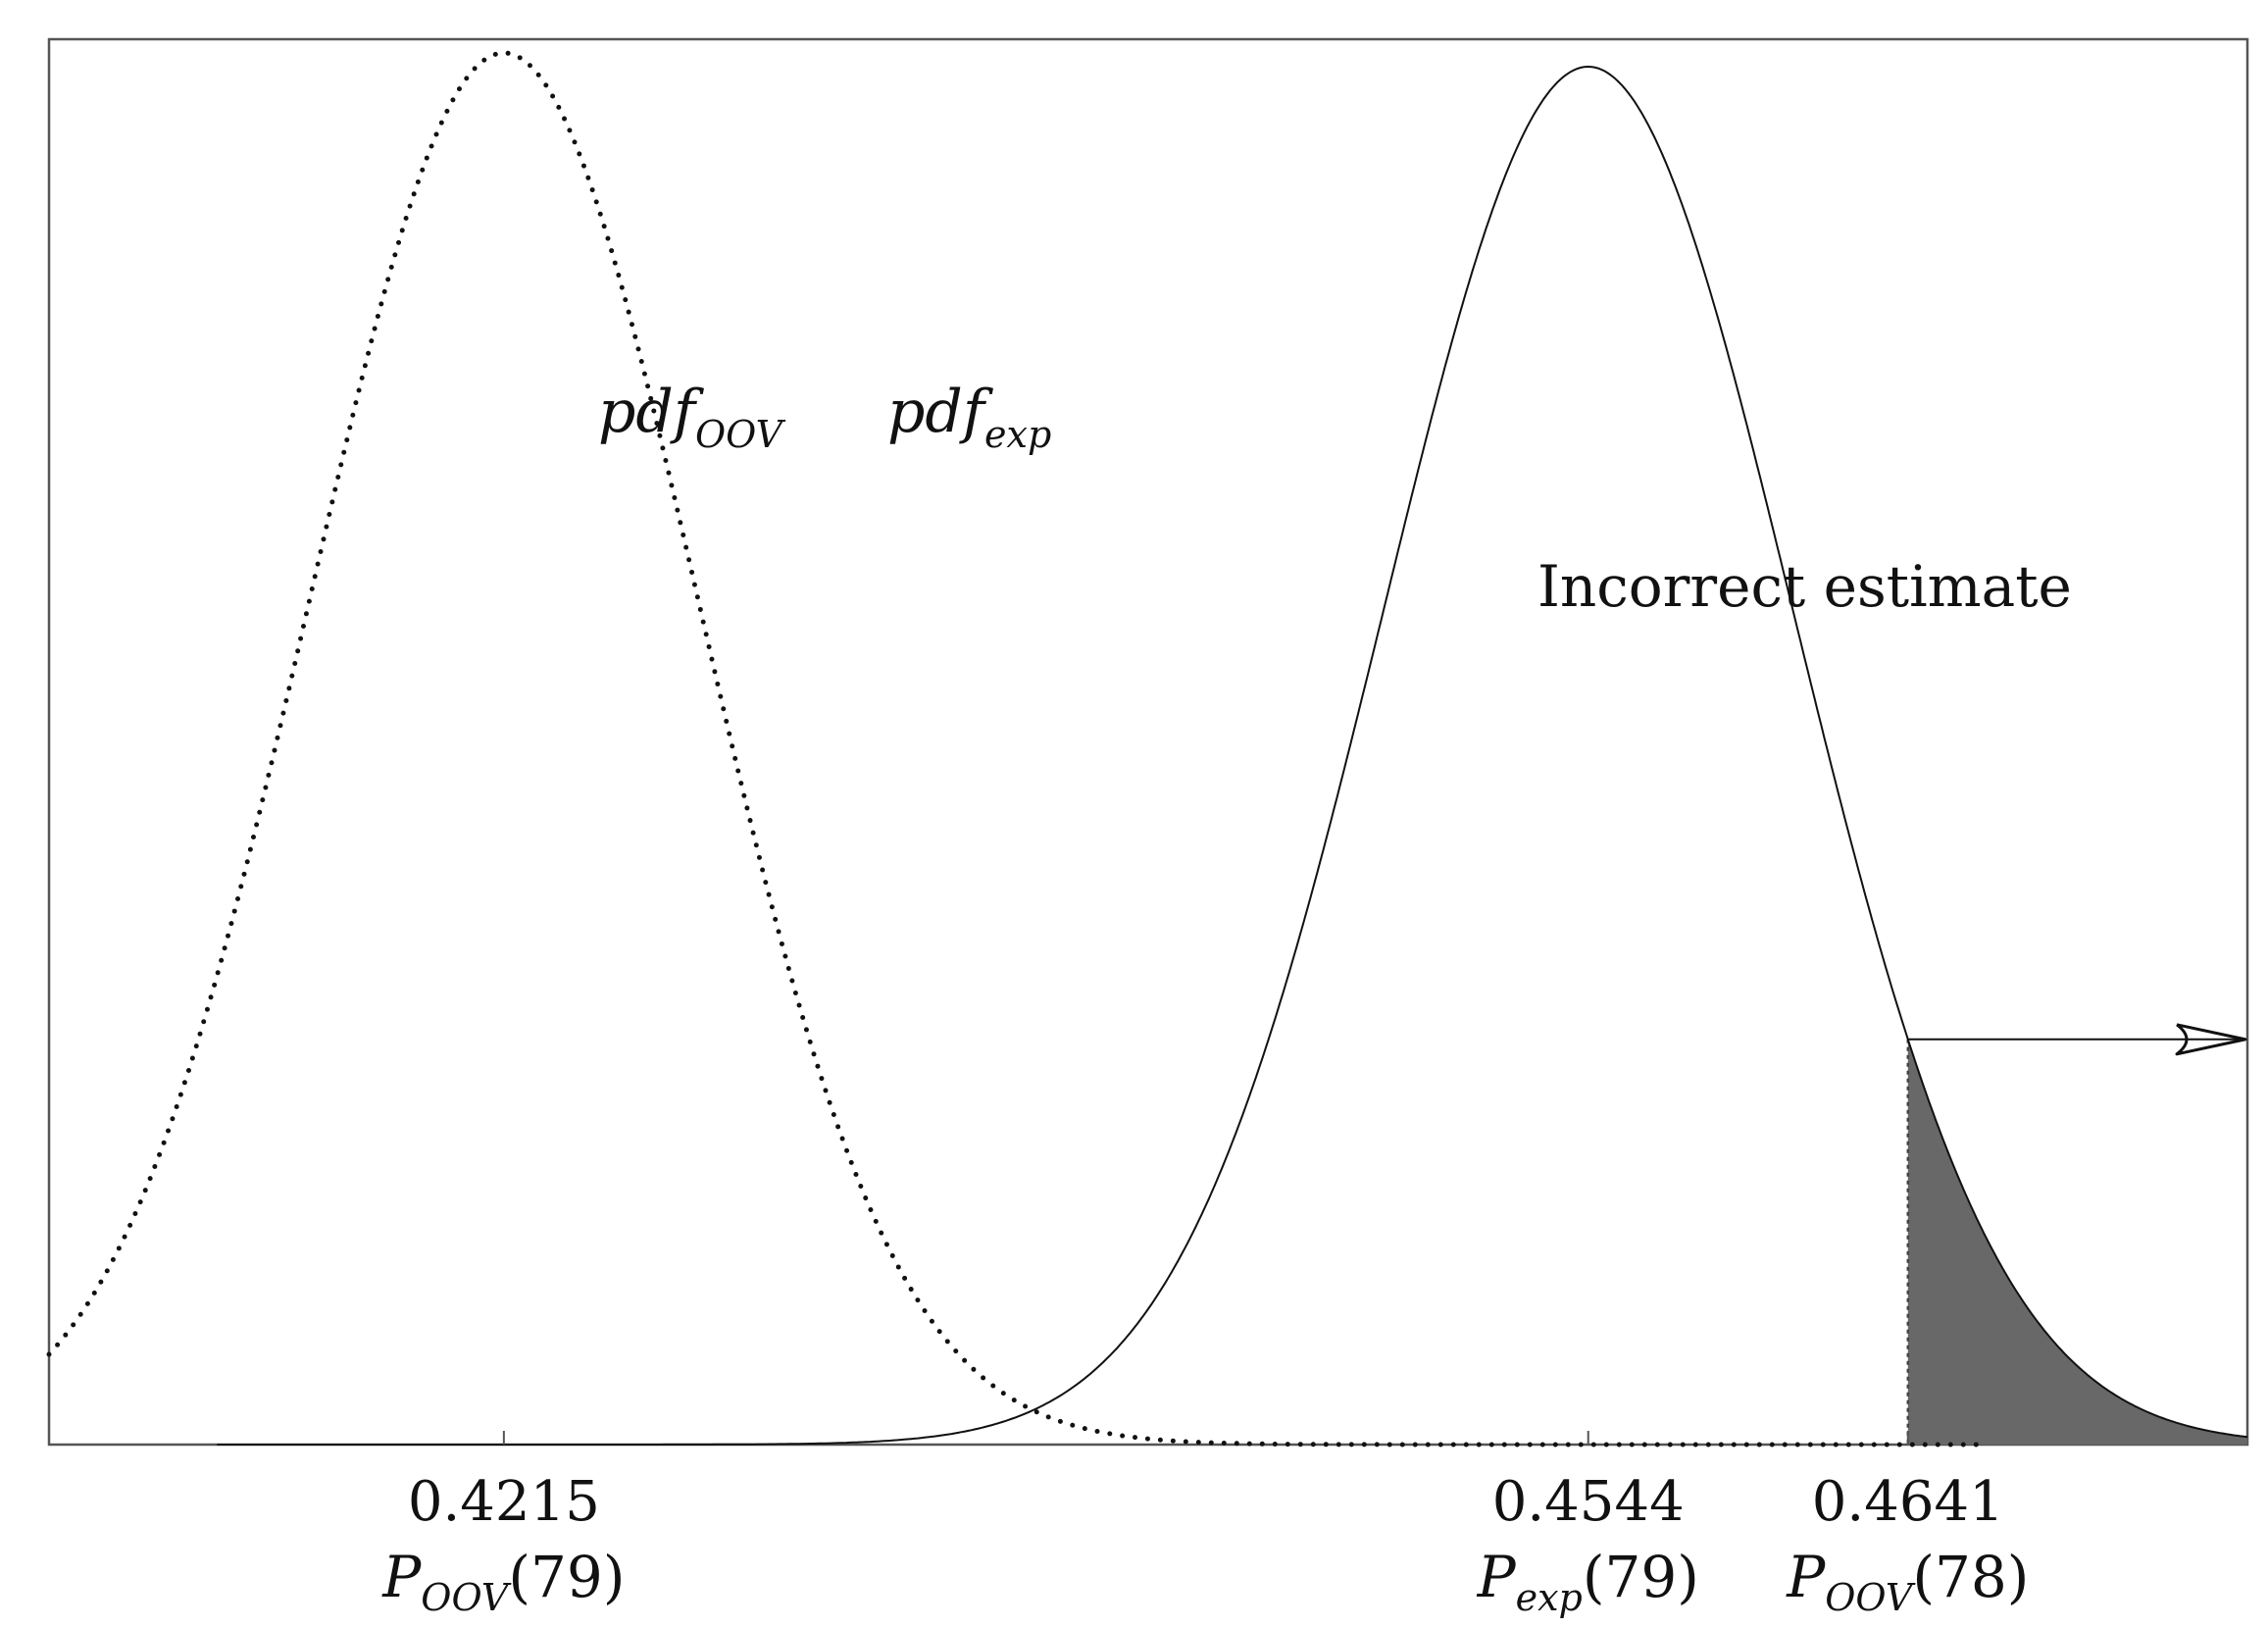 This screenshot has height=1627, width=2268. Describe the element at coordinates (940, 412) in the screenshot. I see `series-label-pdf-exp-main: pdf` at that location.